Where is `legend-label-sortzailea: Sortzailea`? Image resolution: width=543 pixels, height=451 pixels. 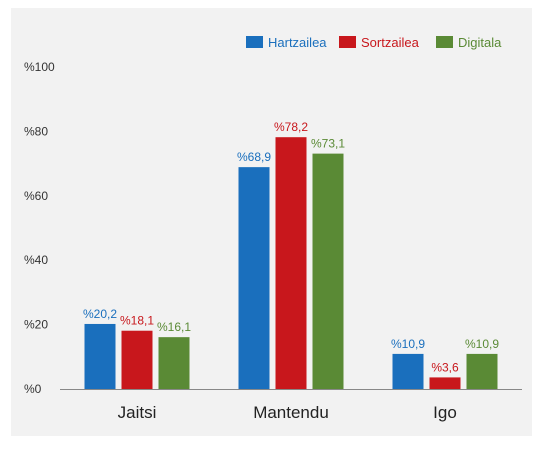
legend-label-sortzailea: Sortzailea is located at coordinates (390, 42).